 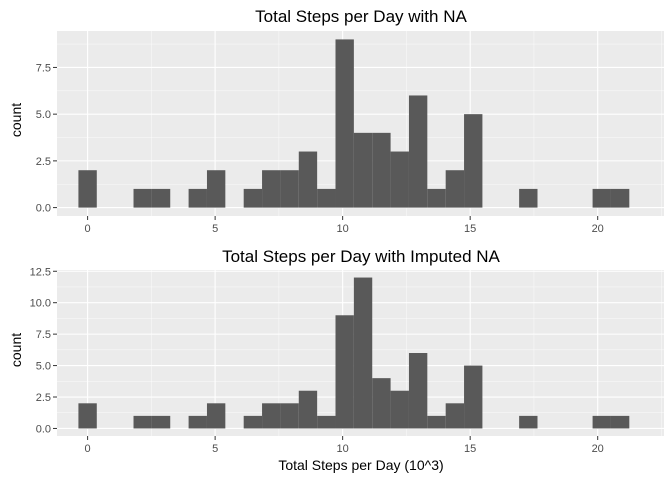 I want to click on x-axis-title: Total Steps per Day (10^3), so click(x=360, y=465).